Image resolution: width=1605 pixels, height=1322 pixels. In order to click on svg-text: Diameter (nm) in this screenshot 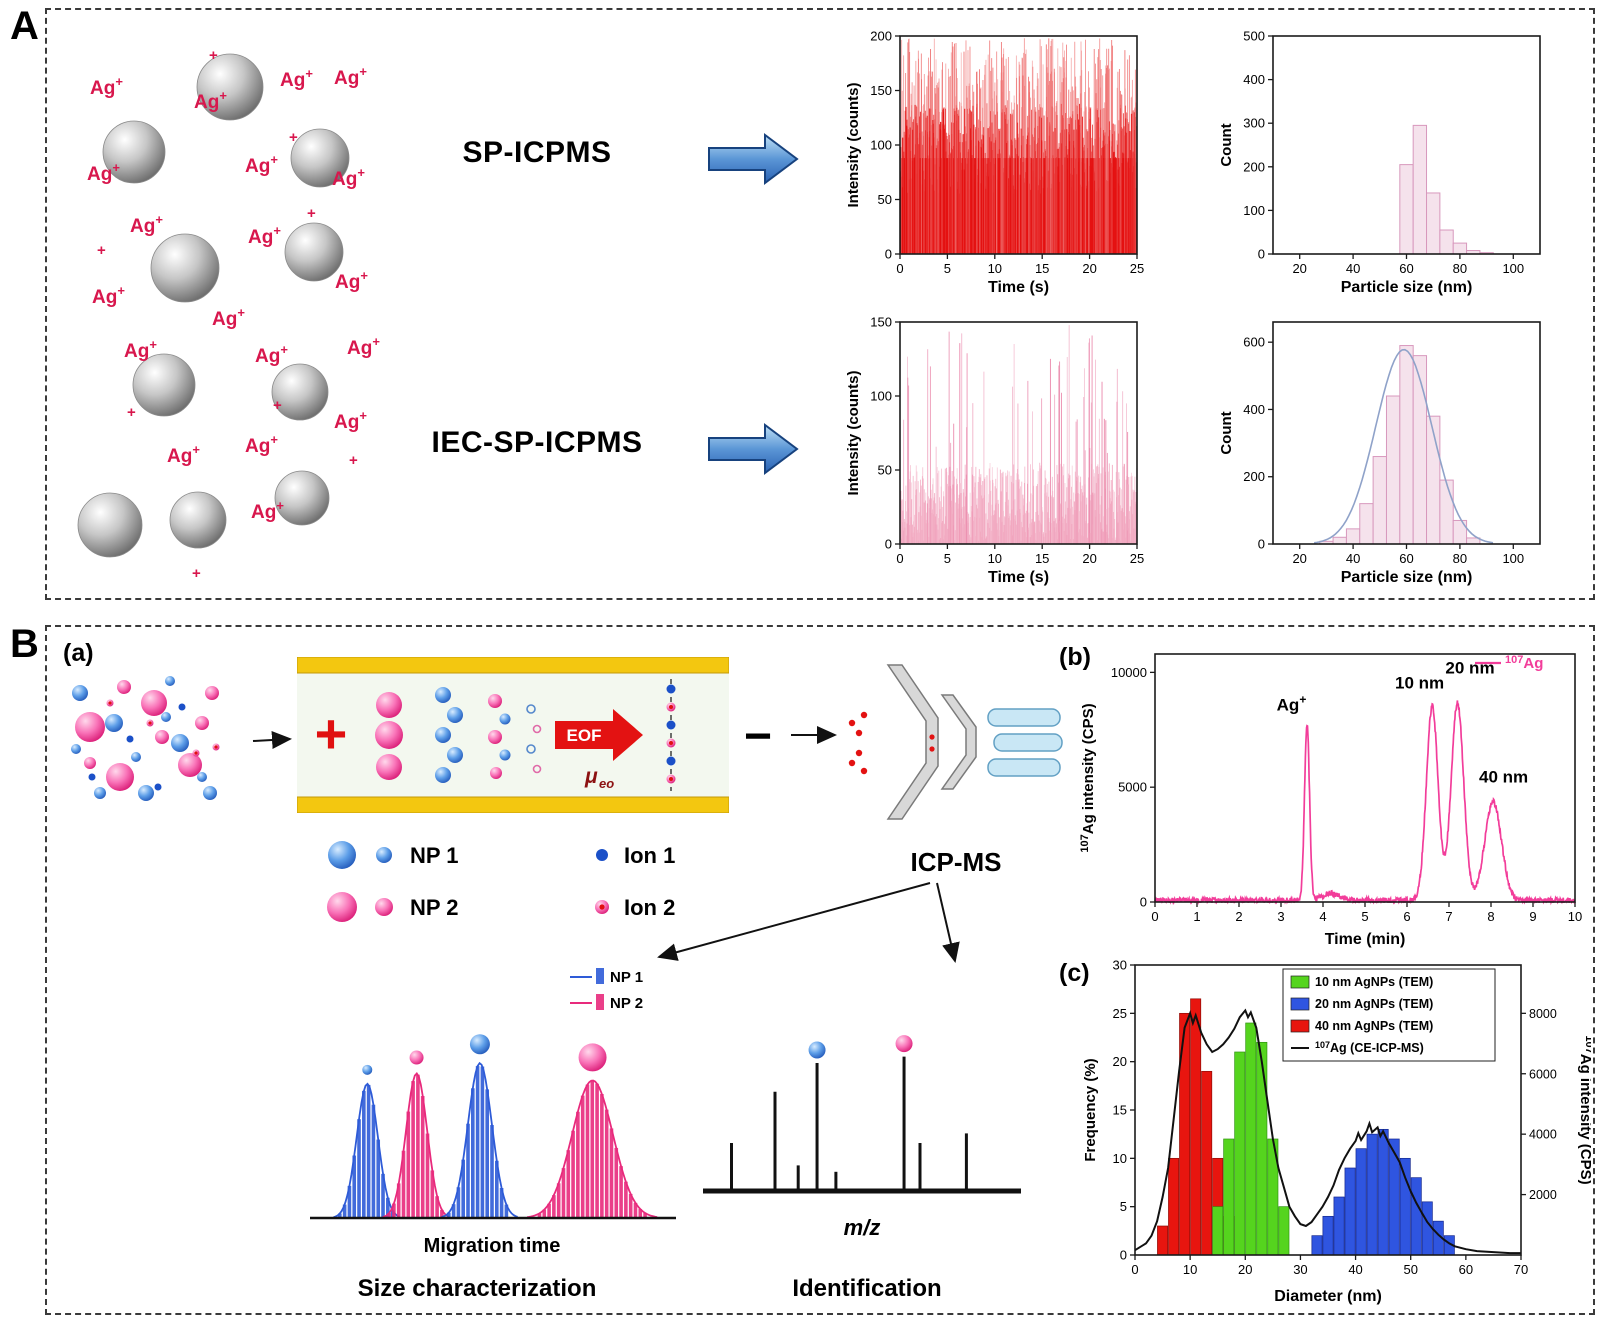, I will do `click(1328, 1296)`.